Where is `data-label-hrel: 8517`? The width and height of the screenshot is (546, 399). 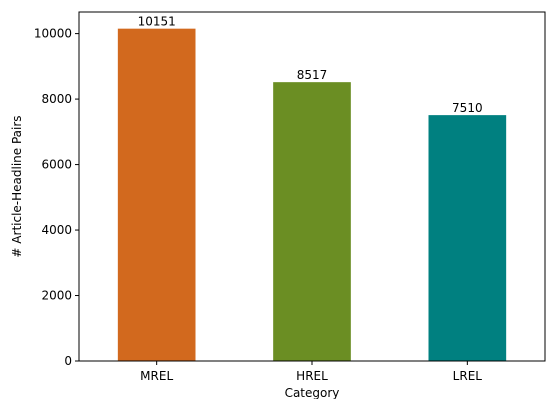 data-label-hrel: 8517 is located at coordinates (312, 75).